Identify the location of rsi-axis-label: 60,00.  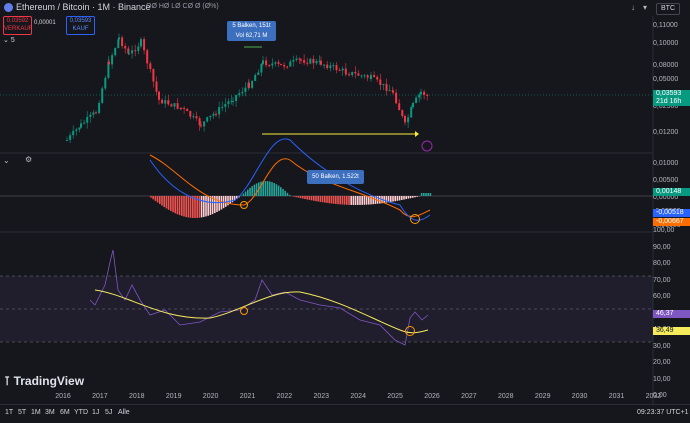
(662, 296).